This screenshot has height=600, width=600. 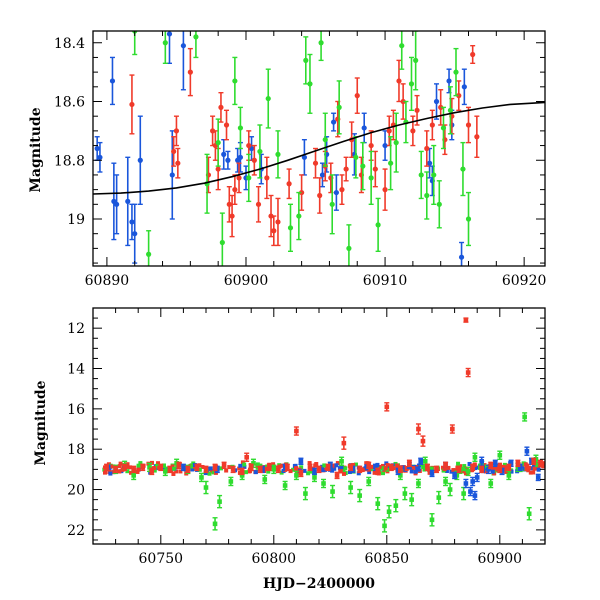 I want to click on x-tick-label: 60900, so click(x=246, y=281).